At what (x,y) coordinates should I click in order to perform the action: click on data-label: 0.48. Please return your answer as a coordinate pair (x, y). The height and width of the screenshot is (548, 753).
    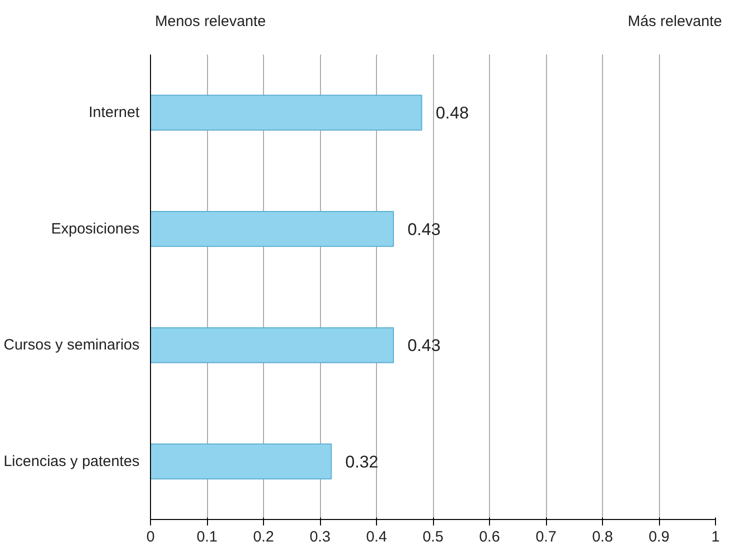
    Looking at the image, I should click on (452, 113).